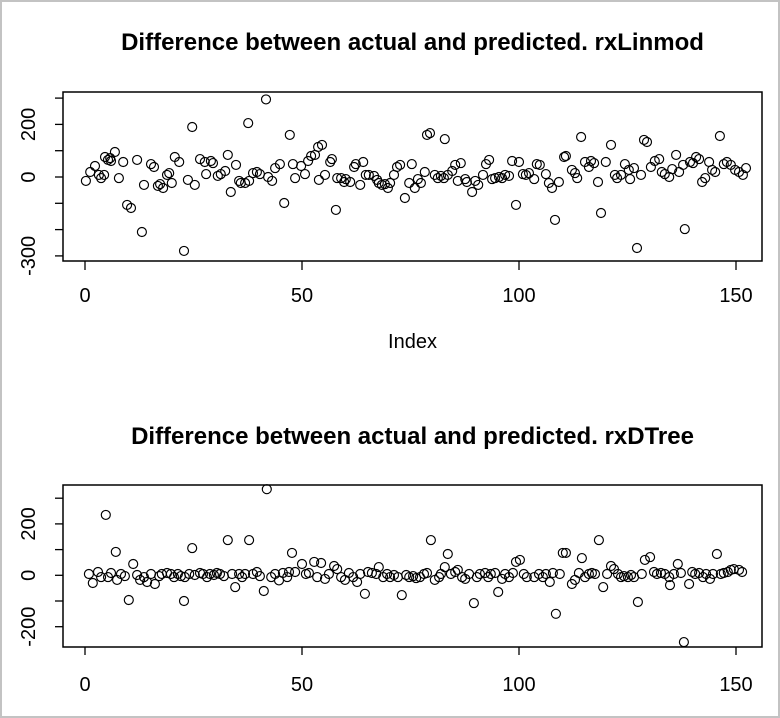  I want to click on x-tick-label: 100, so click(518, 685).